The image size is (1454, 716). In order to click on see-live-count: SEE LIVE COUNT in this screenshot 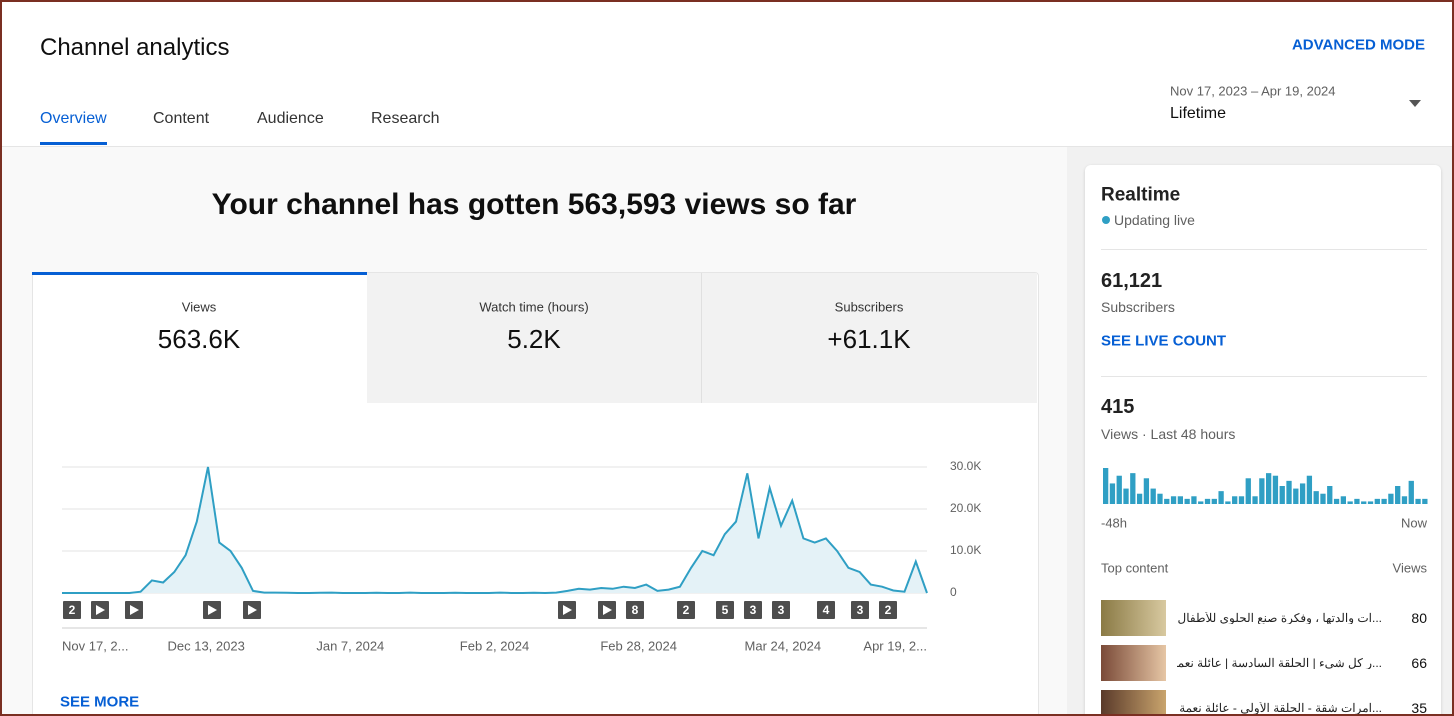, I will do `click(1164, 341)`.